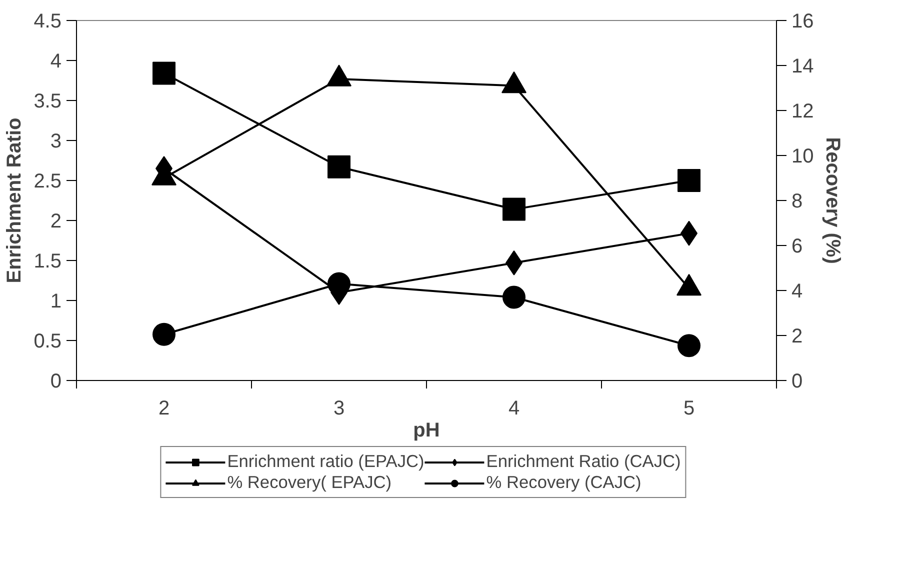 This screenshot has width=913, height=565. I want to click on x-tick-label: 4, so click(514, 409).